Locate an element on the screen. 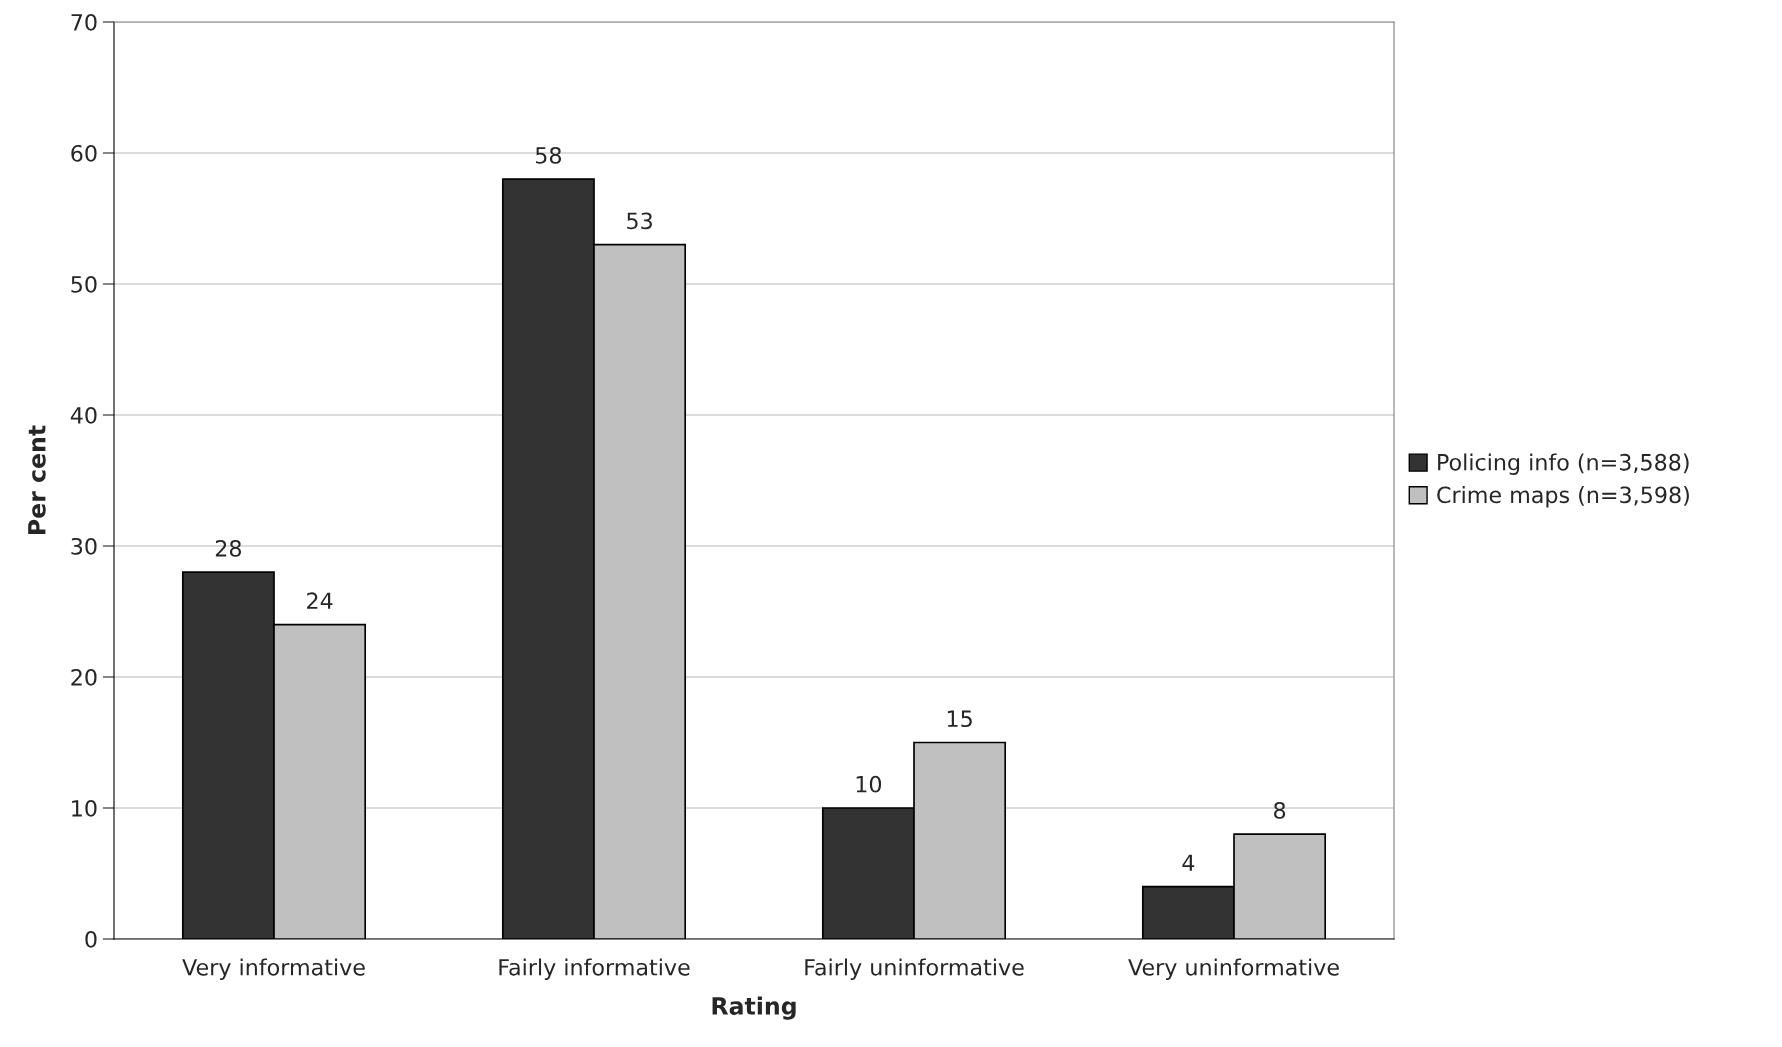 This screenshot has height=1047, width=1782. y-tick-label: 70 is located at coordinates (84, 22).